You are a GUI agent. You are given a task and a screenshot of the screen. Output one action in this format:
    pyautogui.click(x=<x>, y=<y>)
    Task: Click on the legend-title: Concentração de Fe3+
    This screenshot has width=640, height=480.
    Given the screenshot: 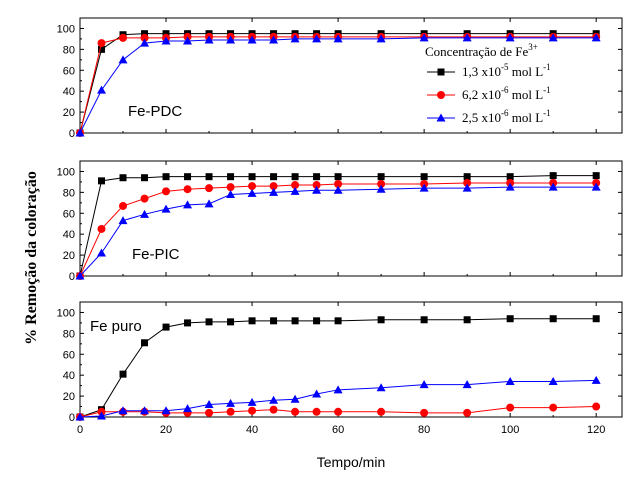 What is the action you would take?
    pyautogui.click(x=481, y=50)
    